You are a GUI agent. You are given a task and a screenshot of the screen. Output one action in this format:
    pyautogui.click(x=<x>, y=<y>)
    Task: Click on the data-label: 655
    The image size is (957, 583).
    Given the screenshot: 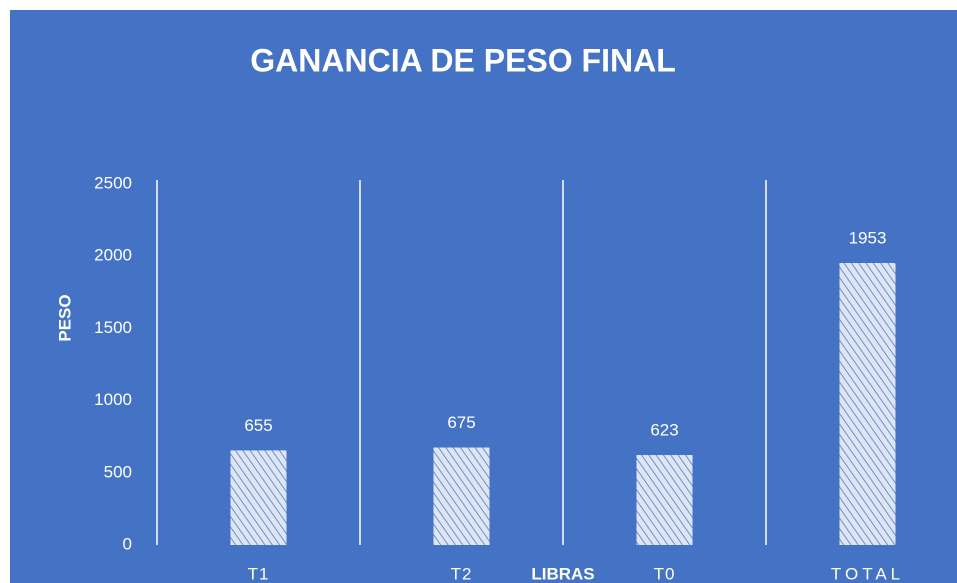 What is the action you would take?
    pyautogui.click(x=258, y=425)
    